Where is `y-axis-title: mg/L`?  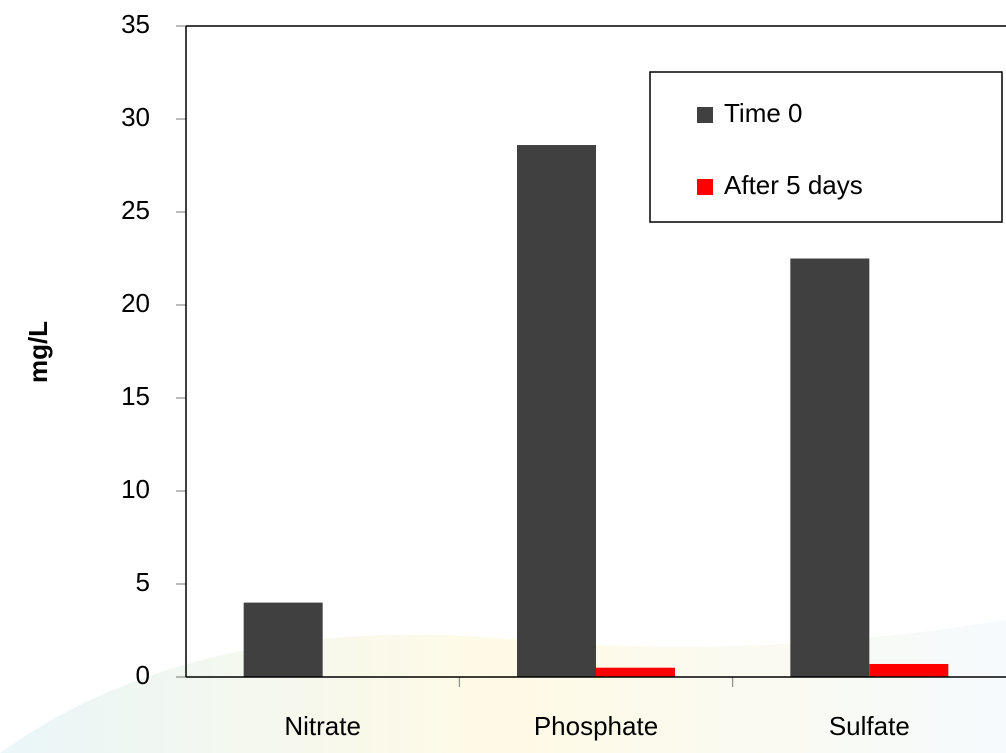 y-axis-title: mg/L is located at coordinates (38, 352).